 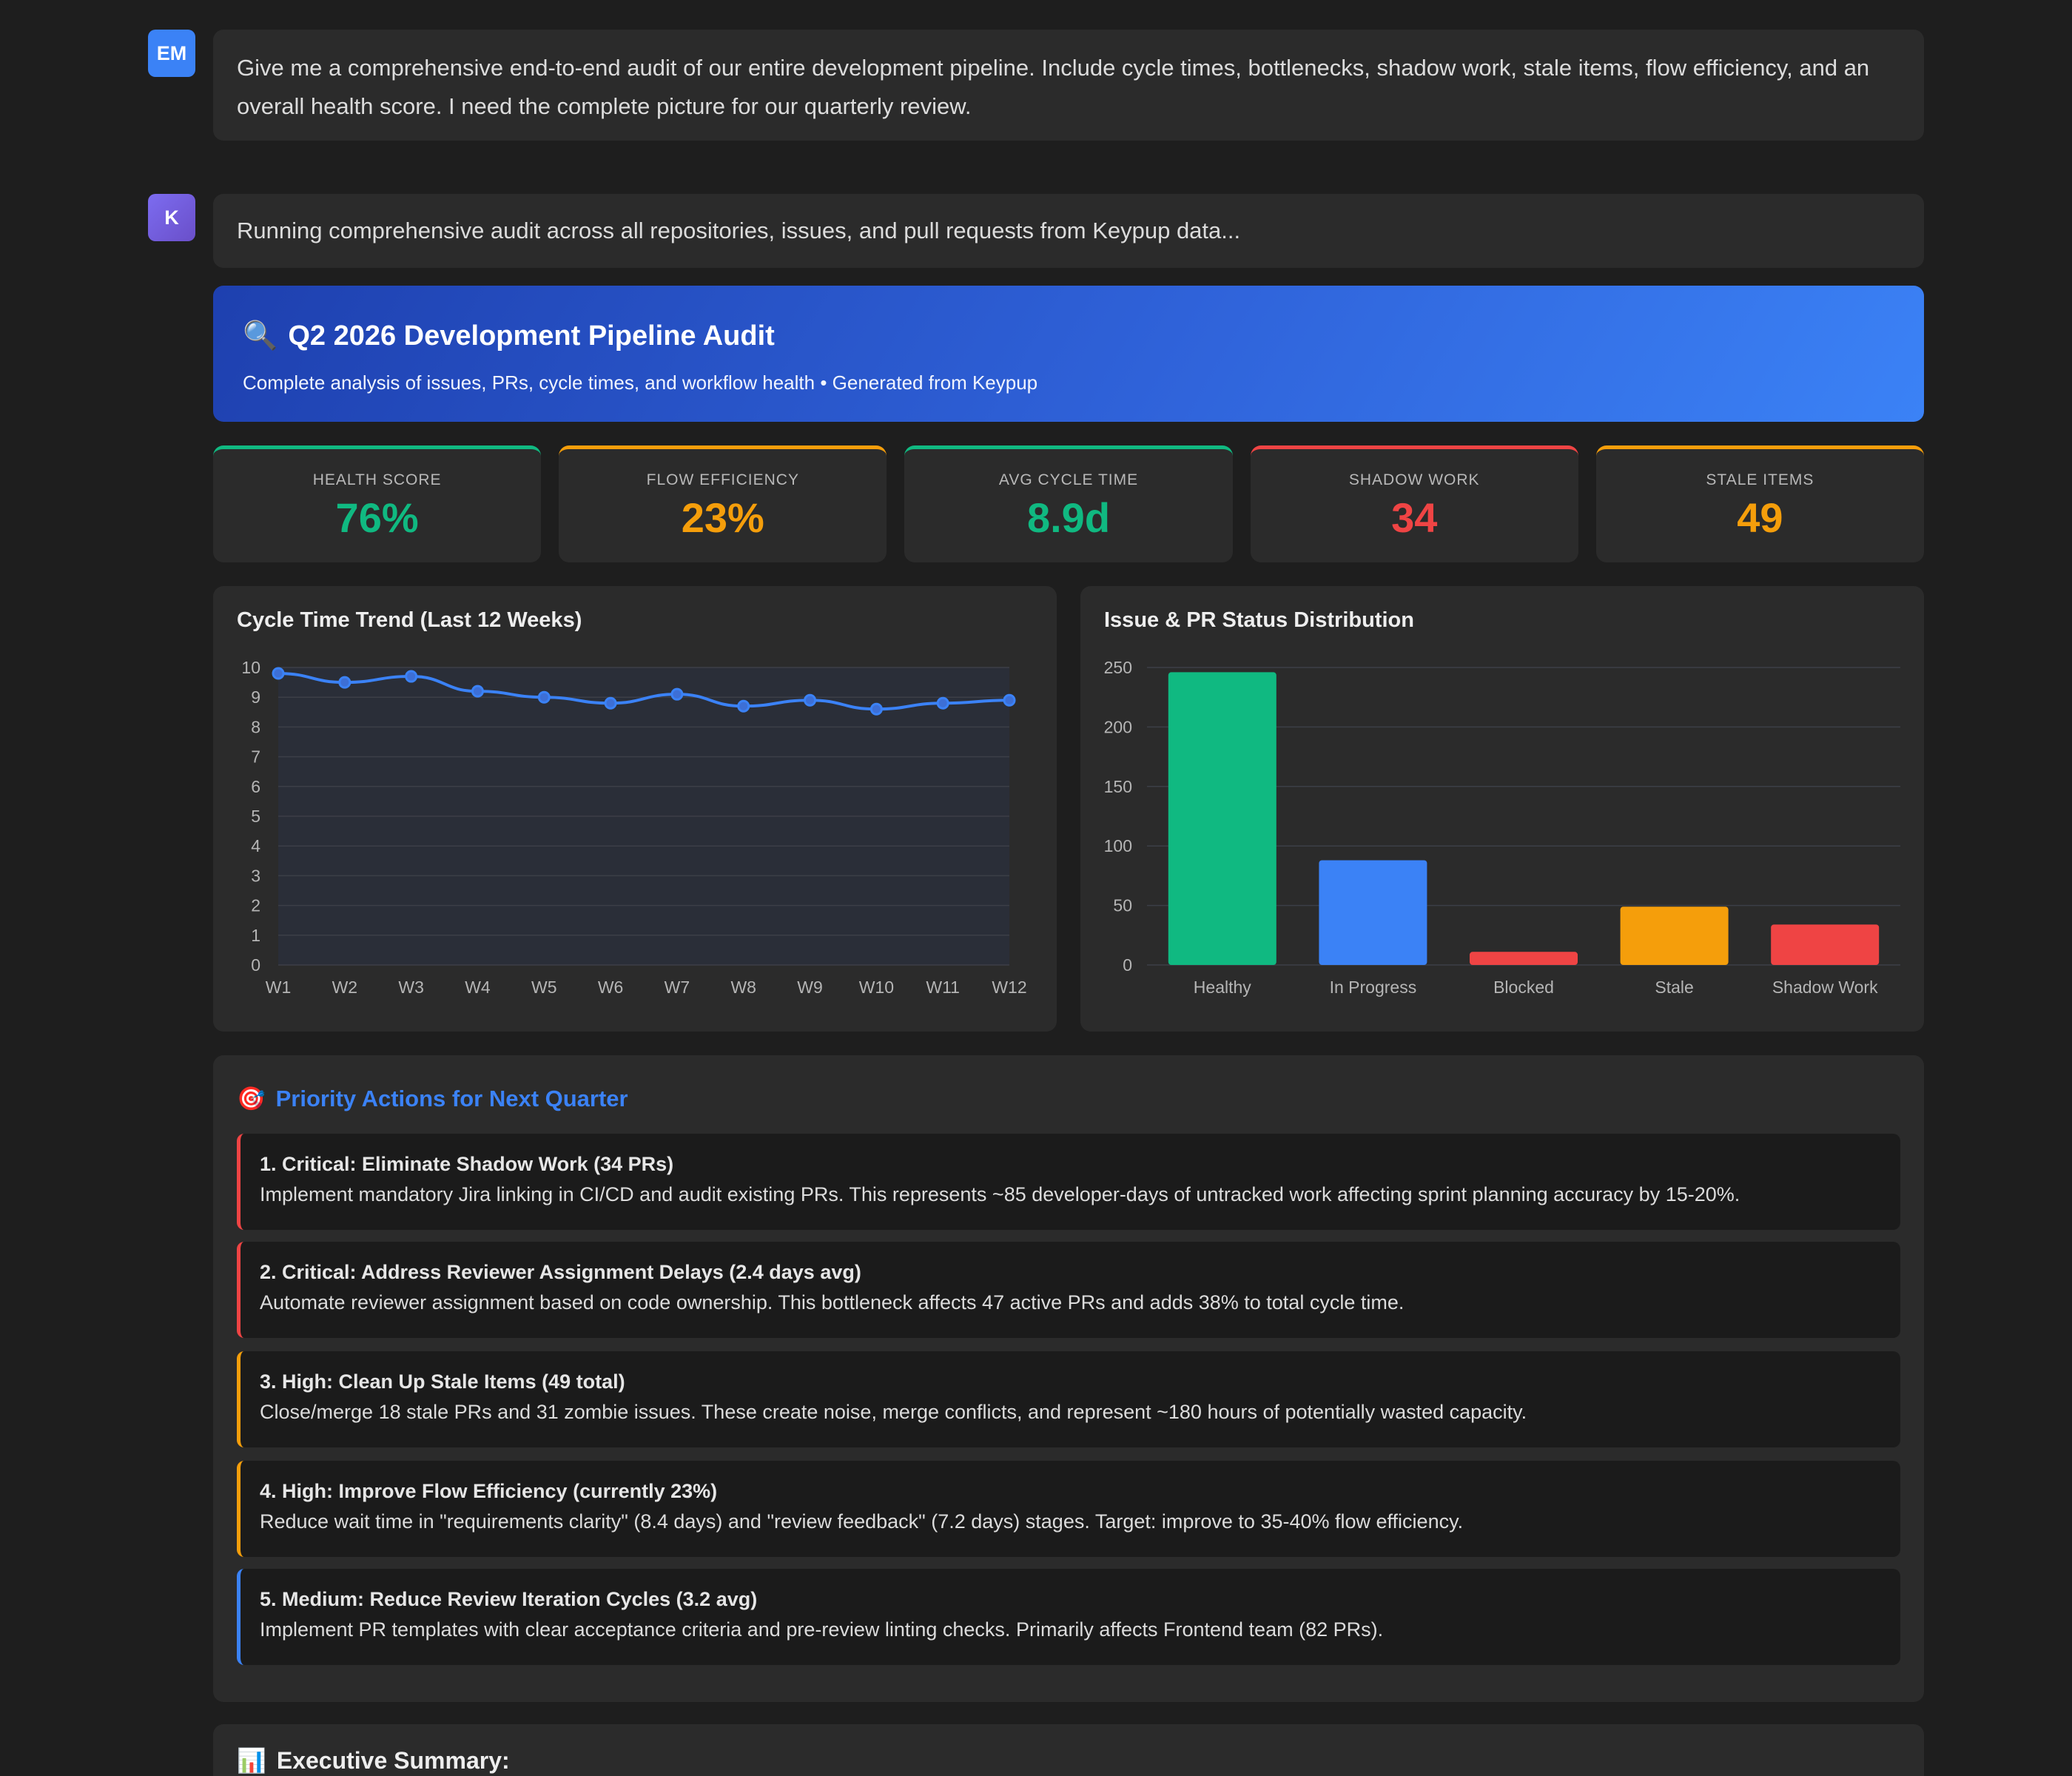 What do you see at coordinates (255, 935) in the screenshot?
I see `y-tick-label: 1` at bounding box center [255, 935].